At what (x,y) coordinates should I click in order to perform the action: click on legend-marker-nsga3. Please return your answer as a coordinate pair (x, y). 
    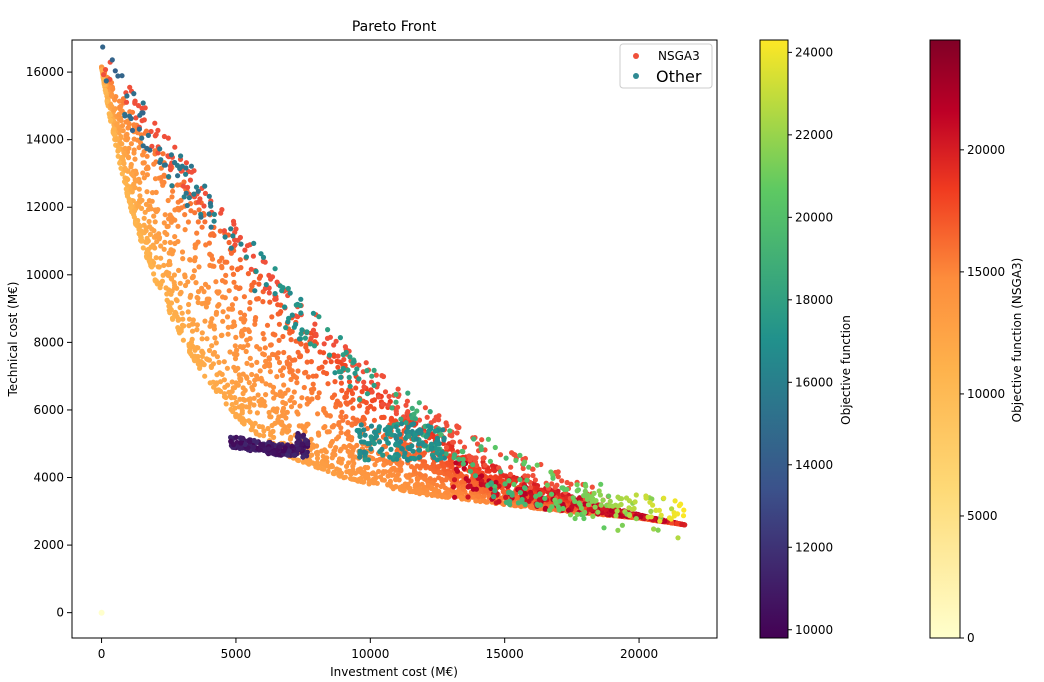
    Looking at the image, I should click on (636, 56).